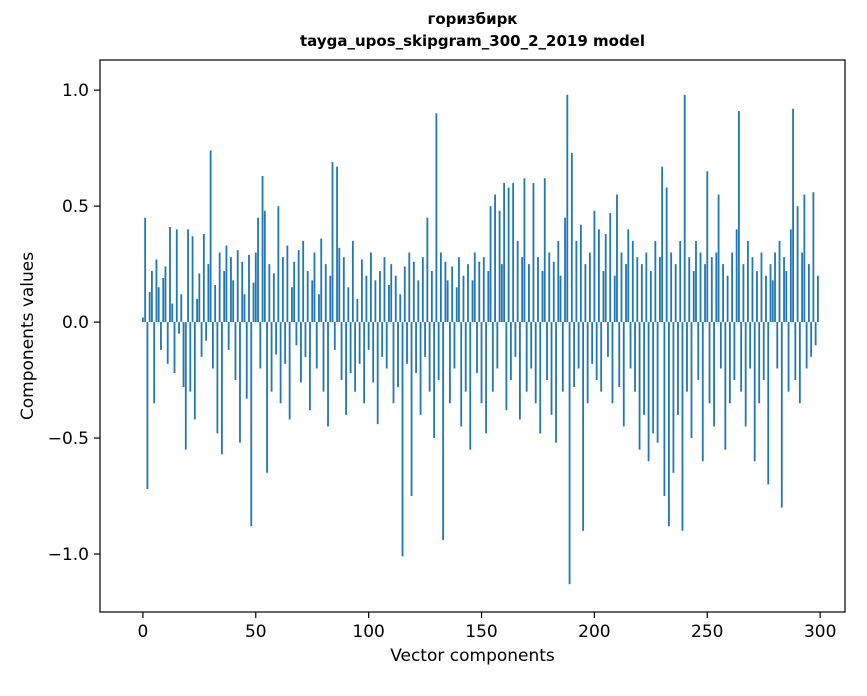 The image size is (867, 696). Describe the element at coordinates (68, 439) in the screenshot. I see `y-tick-label: −0.5` at that location.